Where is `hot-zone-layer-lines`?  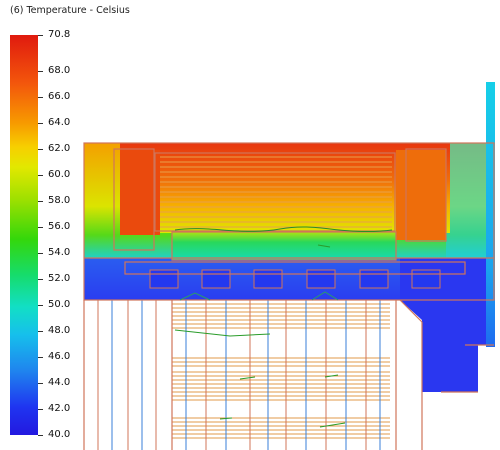
hot-zone-layer-lines is located at coordinates (276, 192).